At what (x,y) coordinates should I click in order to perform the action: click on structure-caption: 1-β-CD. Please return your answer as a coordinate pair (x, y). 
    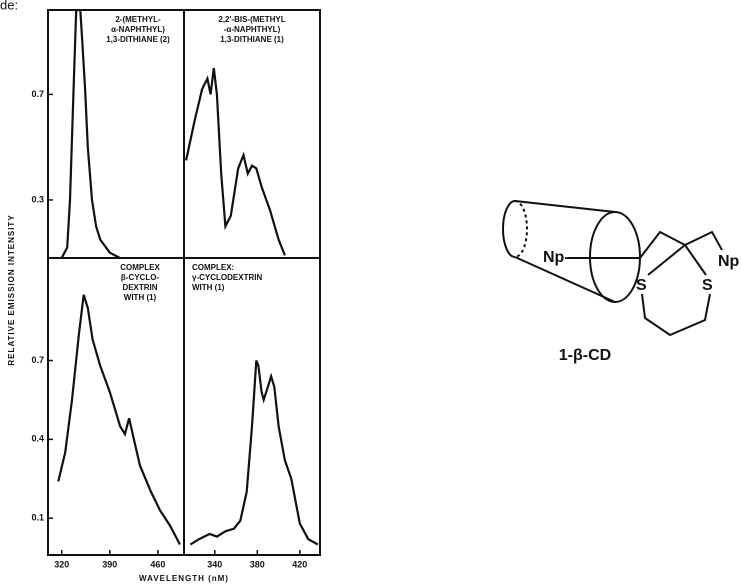
    Looking at the image, I should click on (585, 355).